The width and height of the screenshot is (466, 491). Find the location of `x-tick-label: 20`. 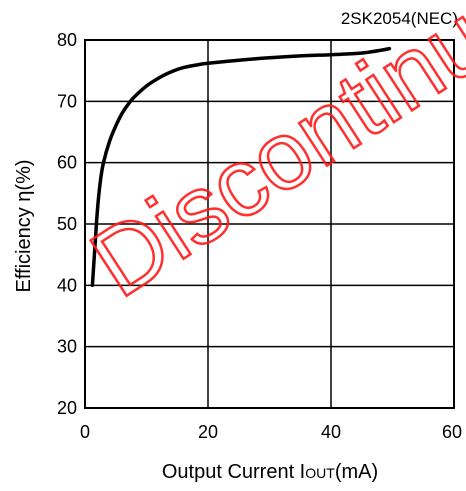

x-tick-label: 20 is located at coordinates (208, 432).